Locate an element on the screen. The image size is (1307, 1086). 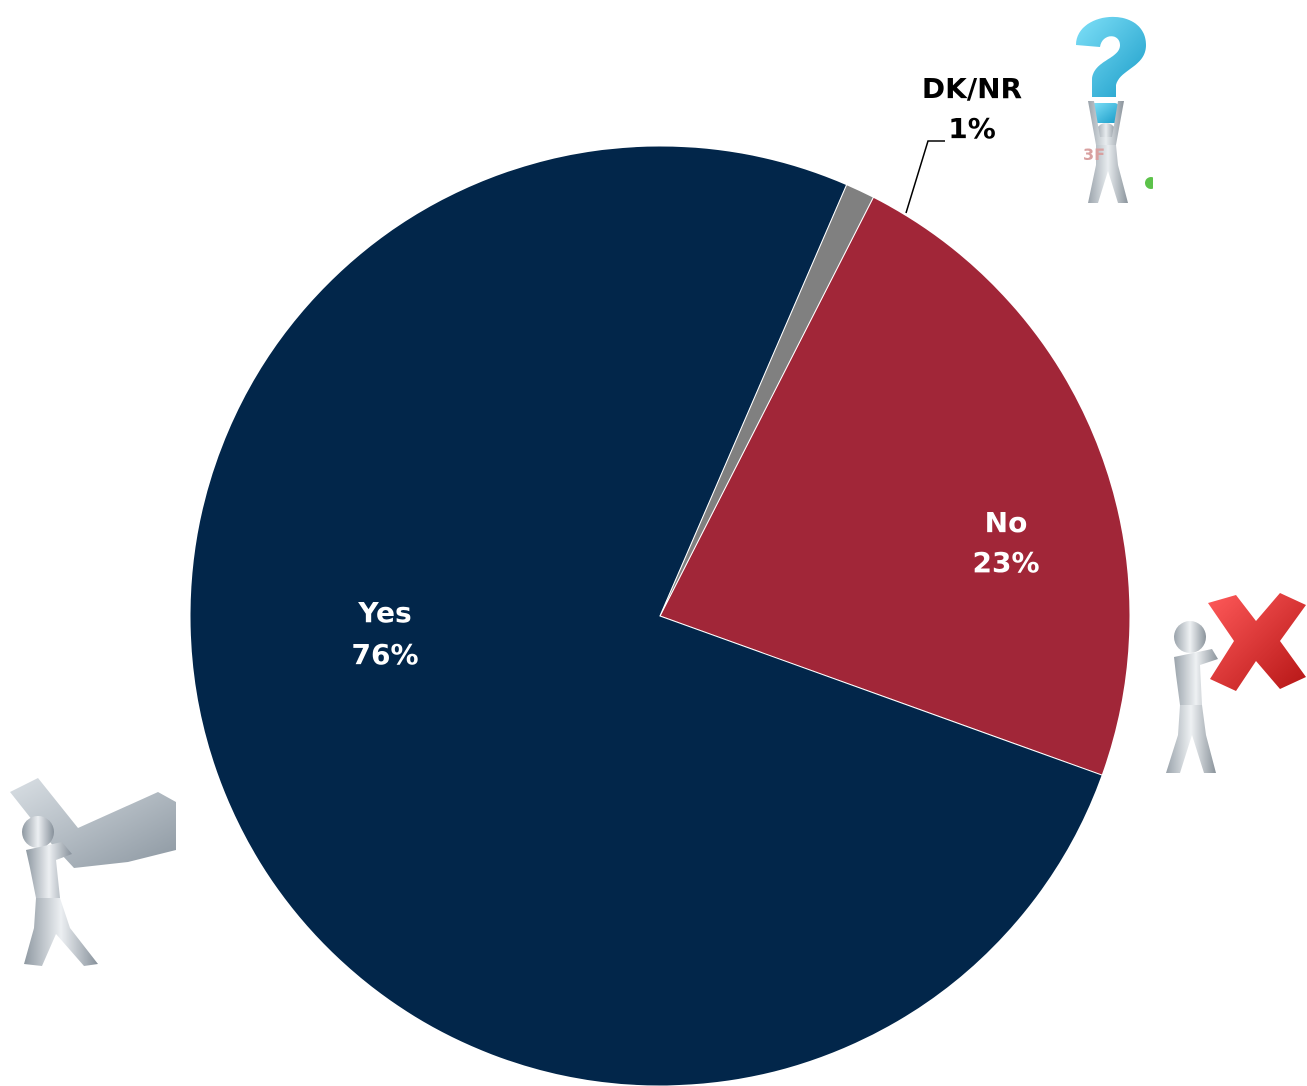
pie-slice-dk-nr is located at coordinates (767, 400).